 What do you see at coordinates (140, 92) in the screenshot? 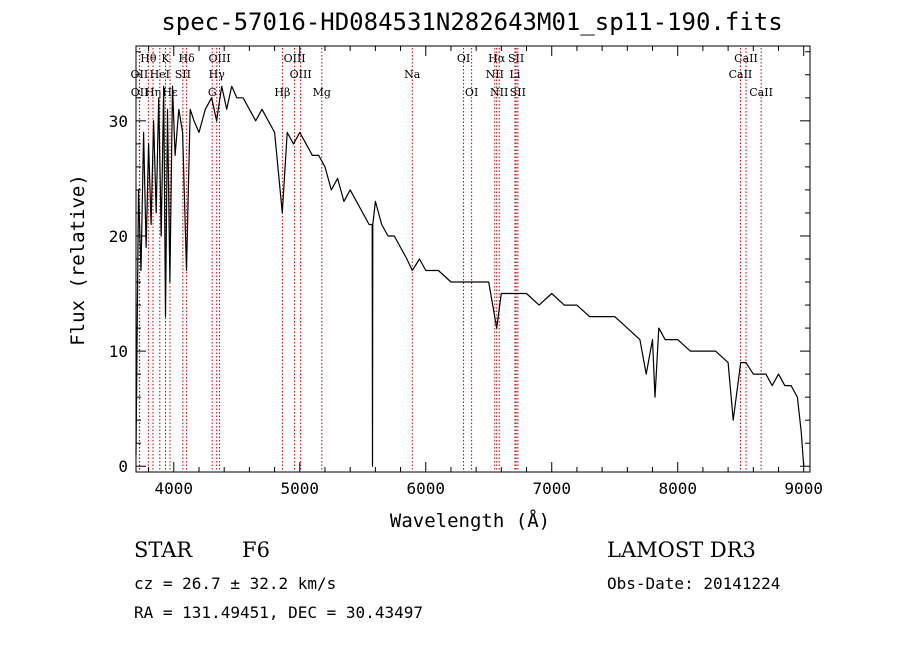
I see `line-marker-label: OII` at bounding box center [140, 92].